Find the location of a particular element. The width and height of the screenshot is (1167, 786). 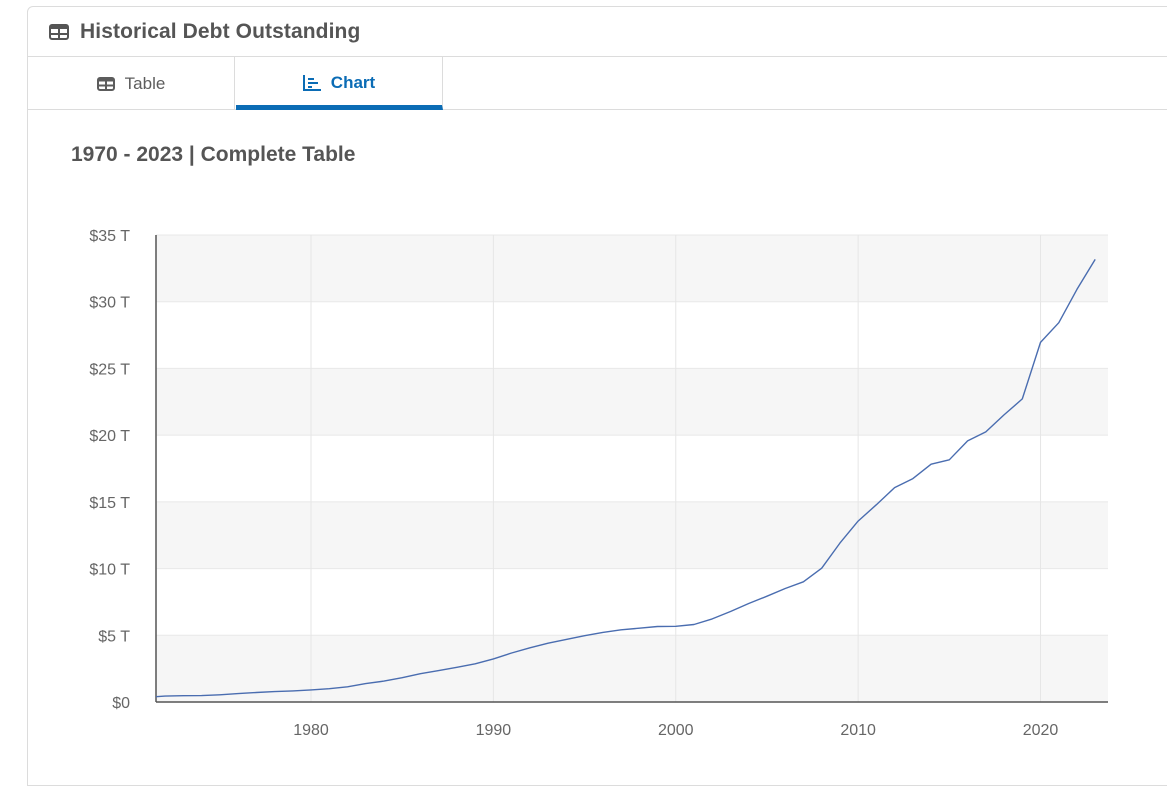

x-tick-label: 1990 is located at coordinates (494, 730).